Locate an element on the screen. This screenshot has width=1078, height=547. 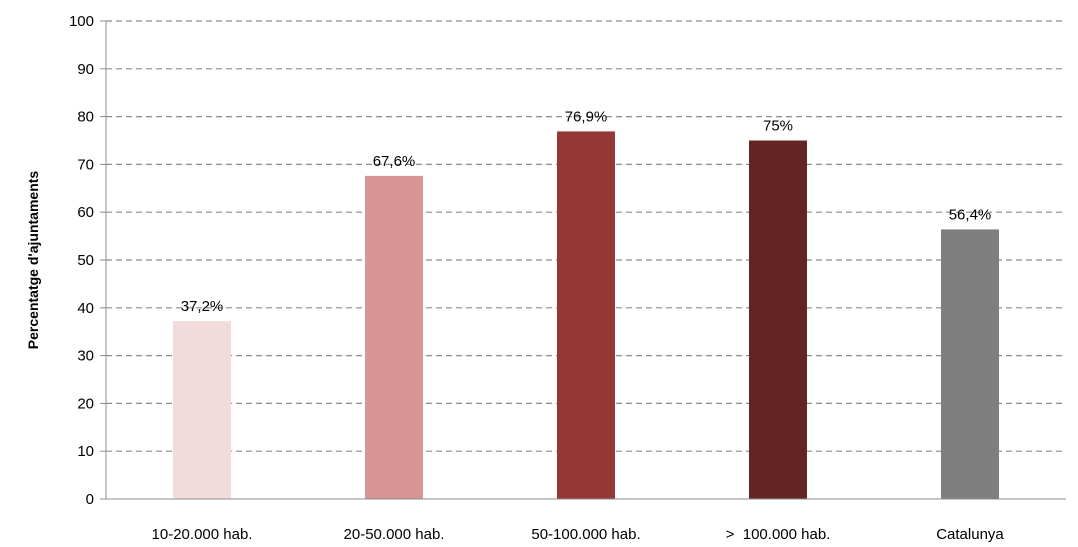
y-tick-labels: 0 10 20 30 40 50 60 70 80 90 100 is located at coordinates (81, 260).